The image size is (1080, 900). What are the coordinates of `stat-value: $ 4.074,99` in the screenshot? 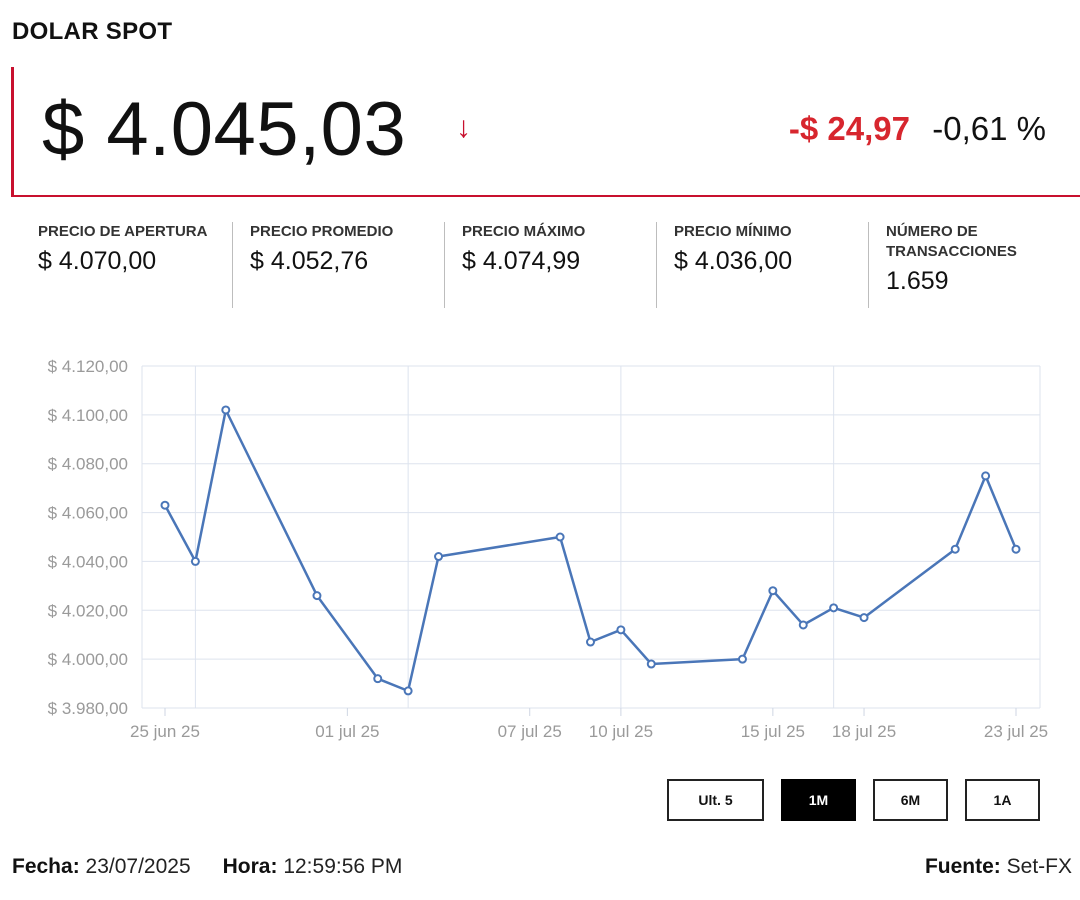 It's located at (521, 261).